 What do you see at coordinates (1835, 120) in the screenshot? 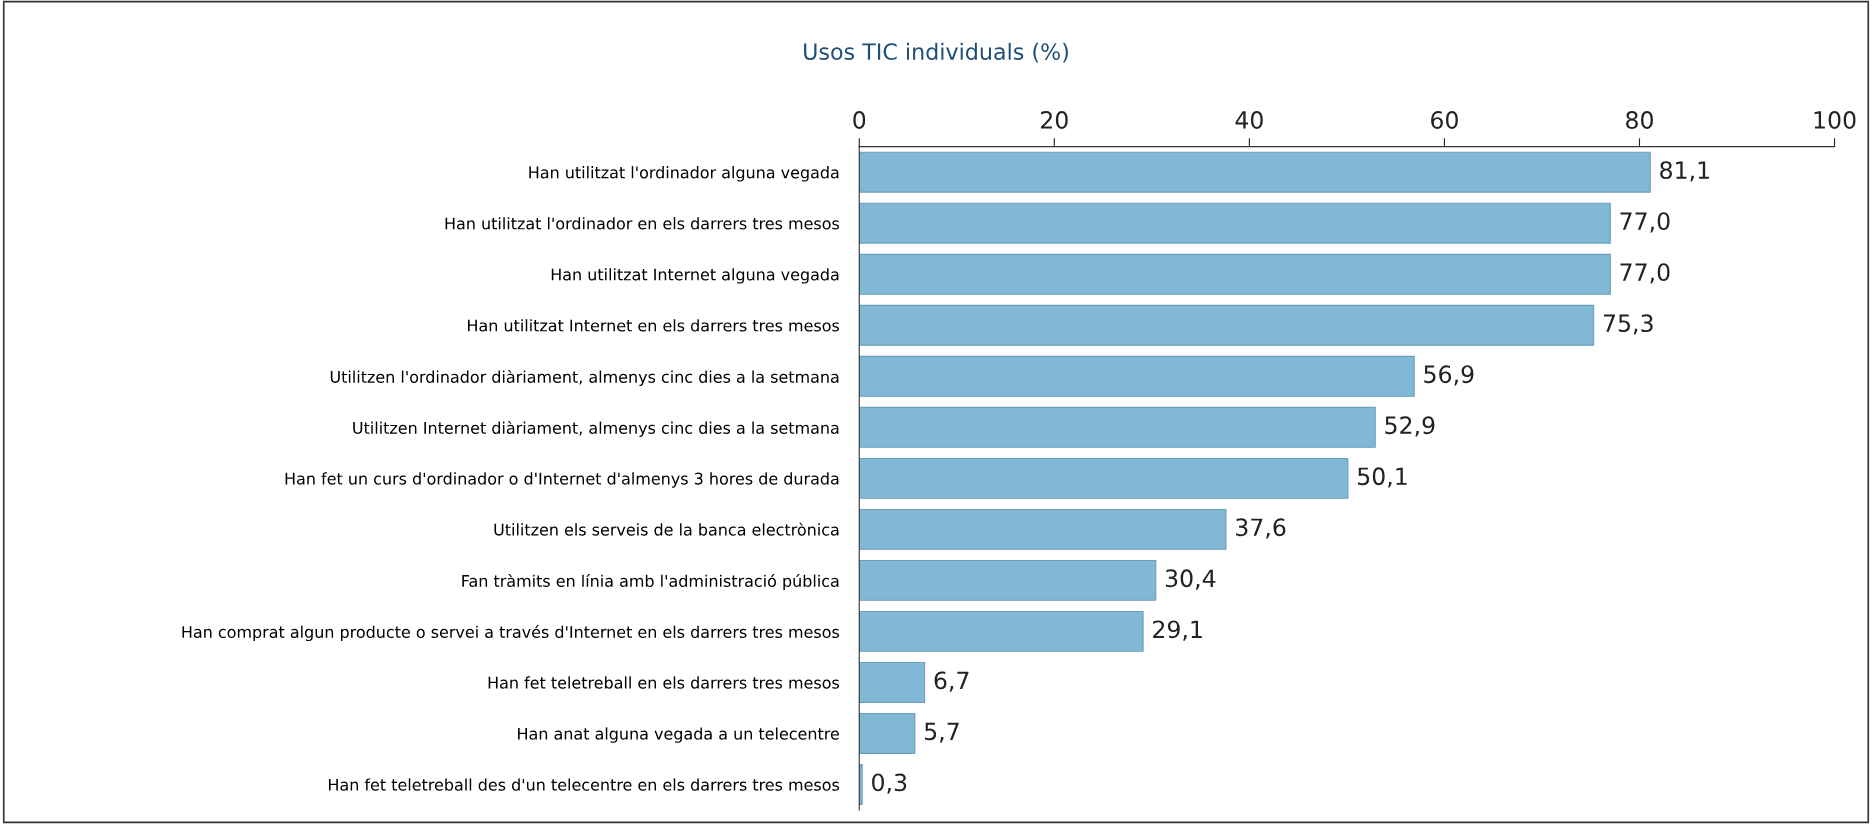
I see `x-tick-label: 100` at bounding box center [1835, 120].